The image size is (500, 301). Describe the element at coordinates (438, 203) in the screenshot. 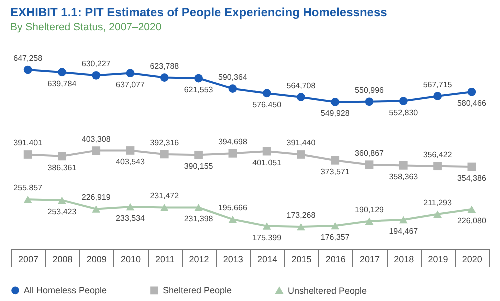

I see `data-label: 211,293` at that location.